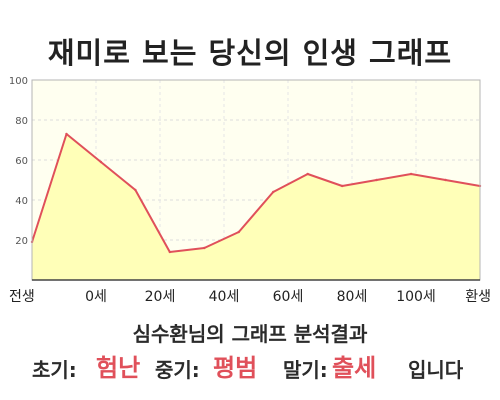 The image size is (500, 400). I want to click on result-ending: 입니다, so click(436, 370).